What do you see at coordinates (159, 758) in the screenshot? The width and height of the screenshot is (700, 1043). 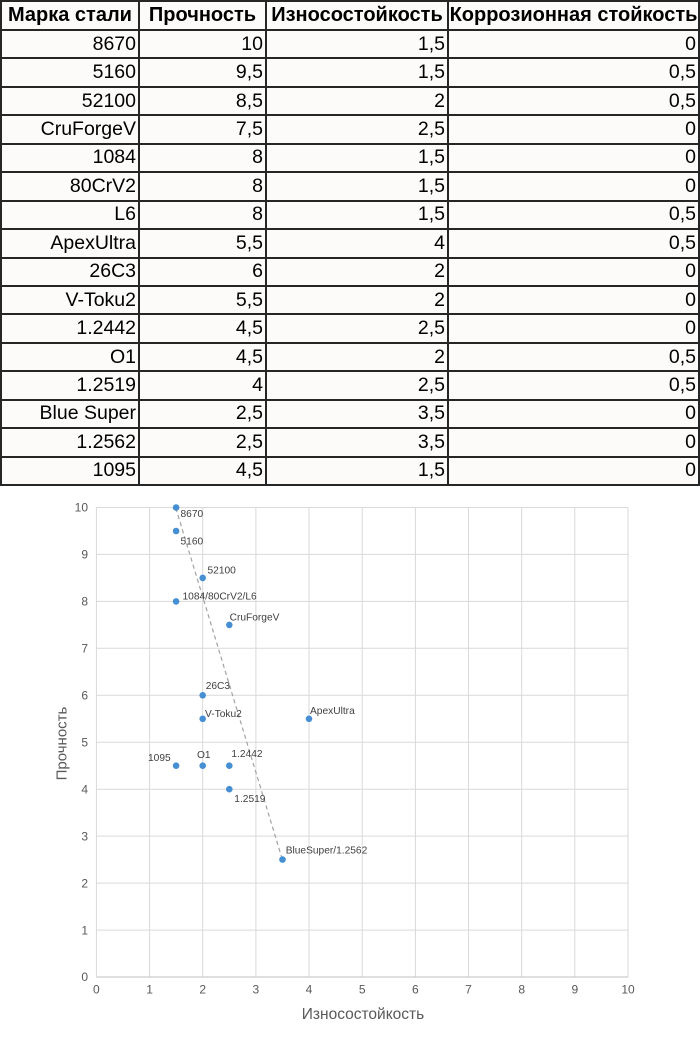 I see `svg-text: 1095` at bounding box center [159, 758].